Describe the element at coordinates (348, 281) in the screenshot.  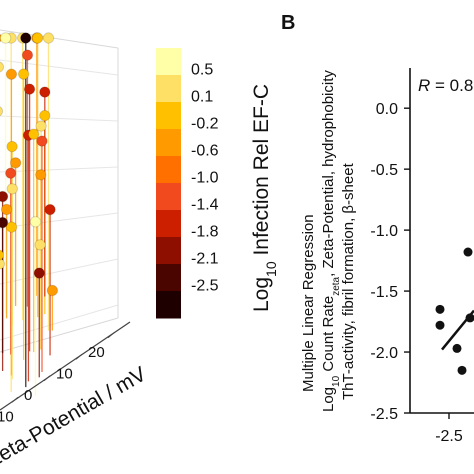
I see `ylabel-line-3: ThT-activity, fibril formation, β-sheet` at that location.